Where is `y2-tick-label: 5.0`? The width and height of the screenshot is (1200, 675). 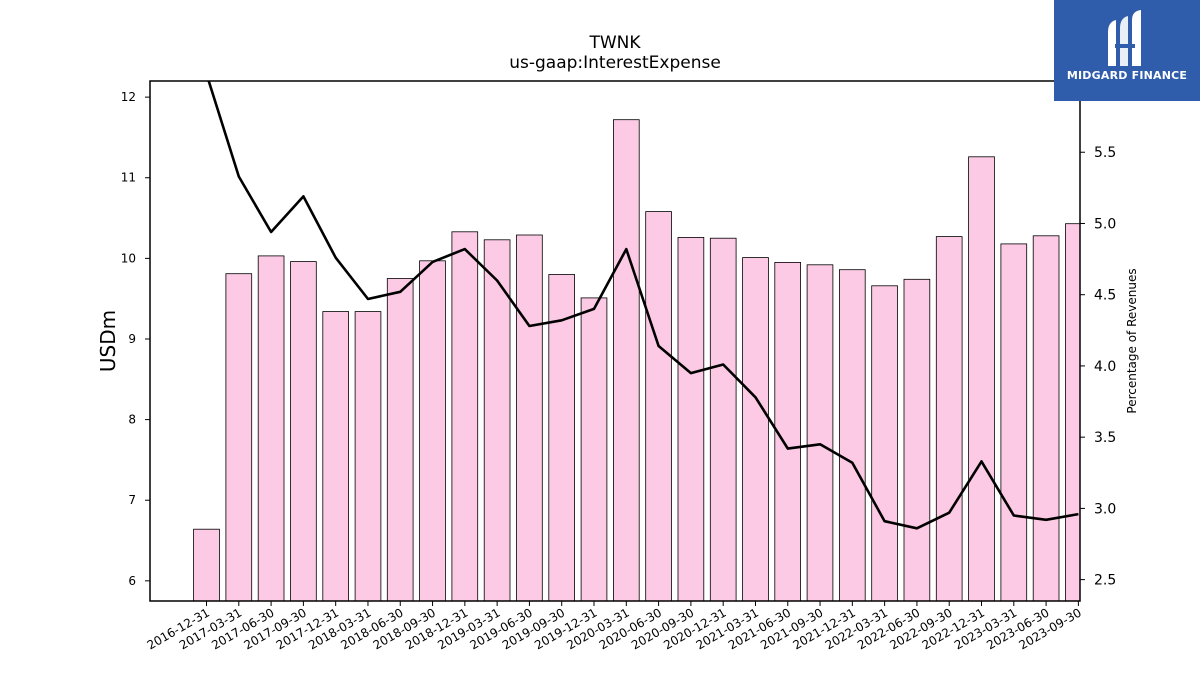 y2-tick-label: 5.0 is located at coordinates (1105, 224).